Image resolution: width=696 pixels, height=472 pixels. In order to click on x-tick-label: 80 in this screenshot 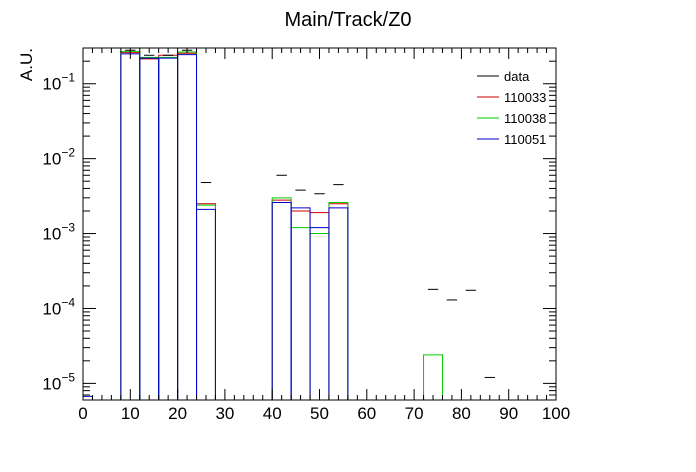, I will do `click(461, 413)`.